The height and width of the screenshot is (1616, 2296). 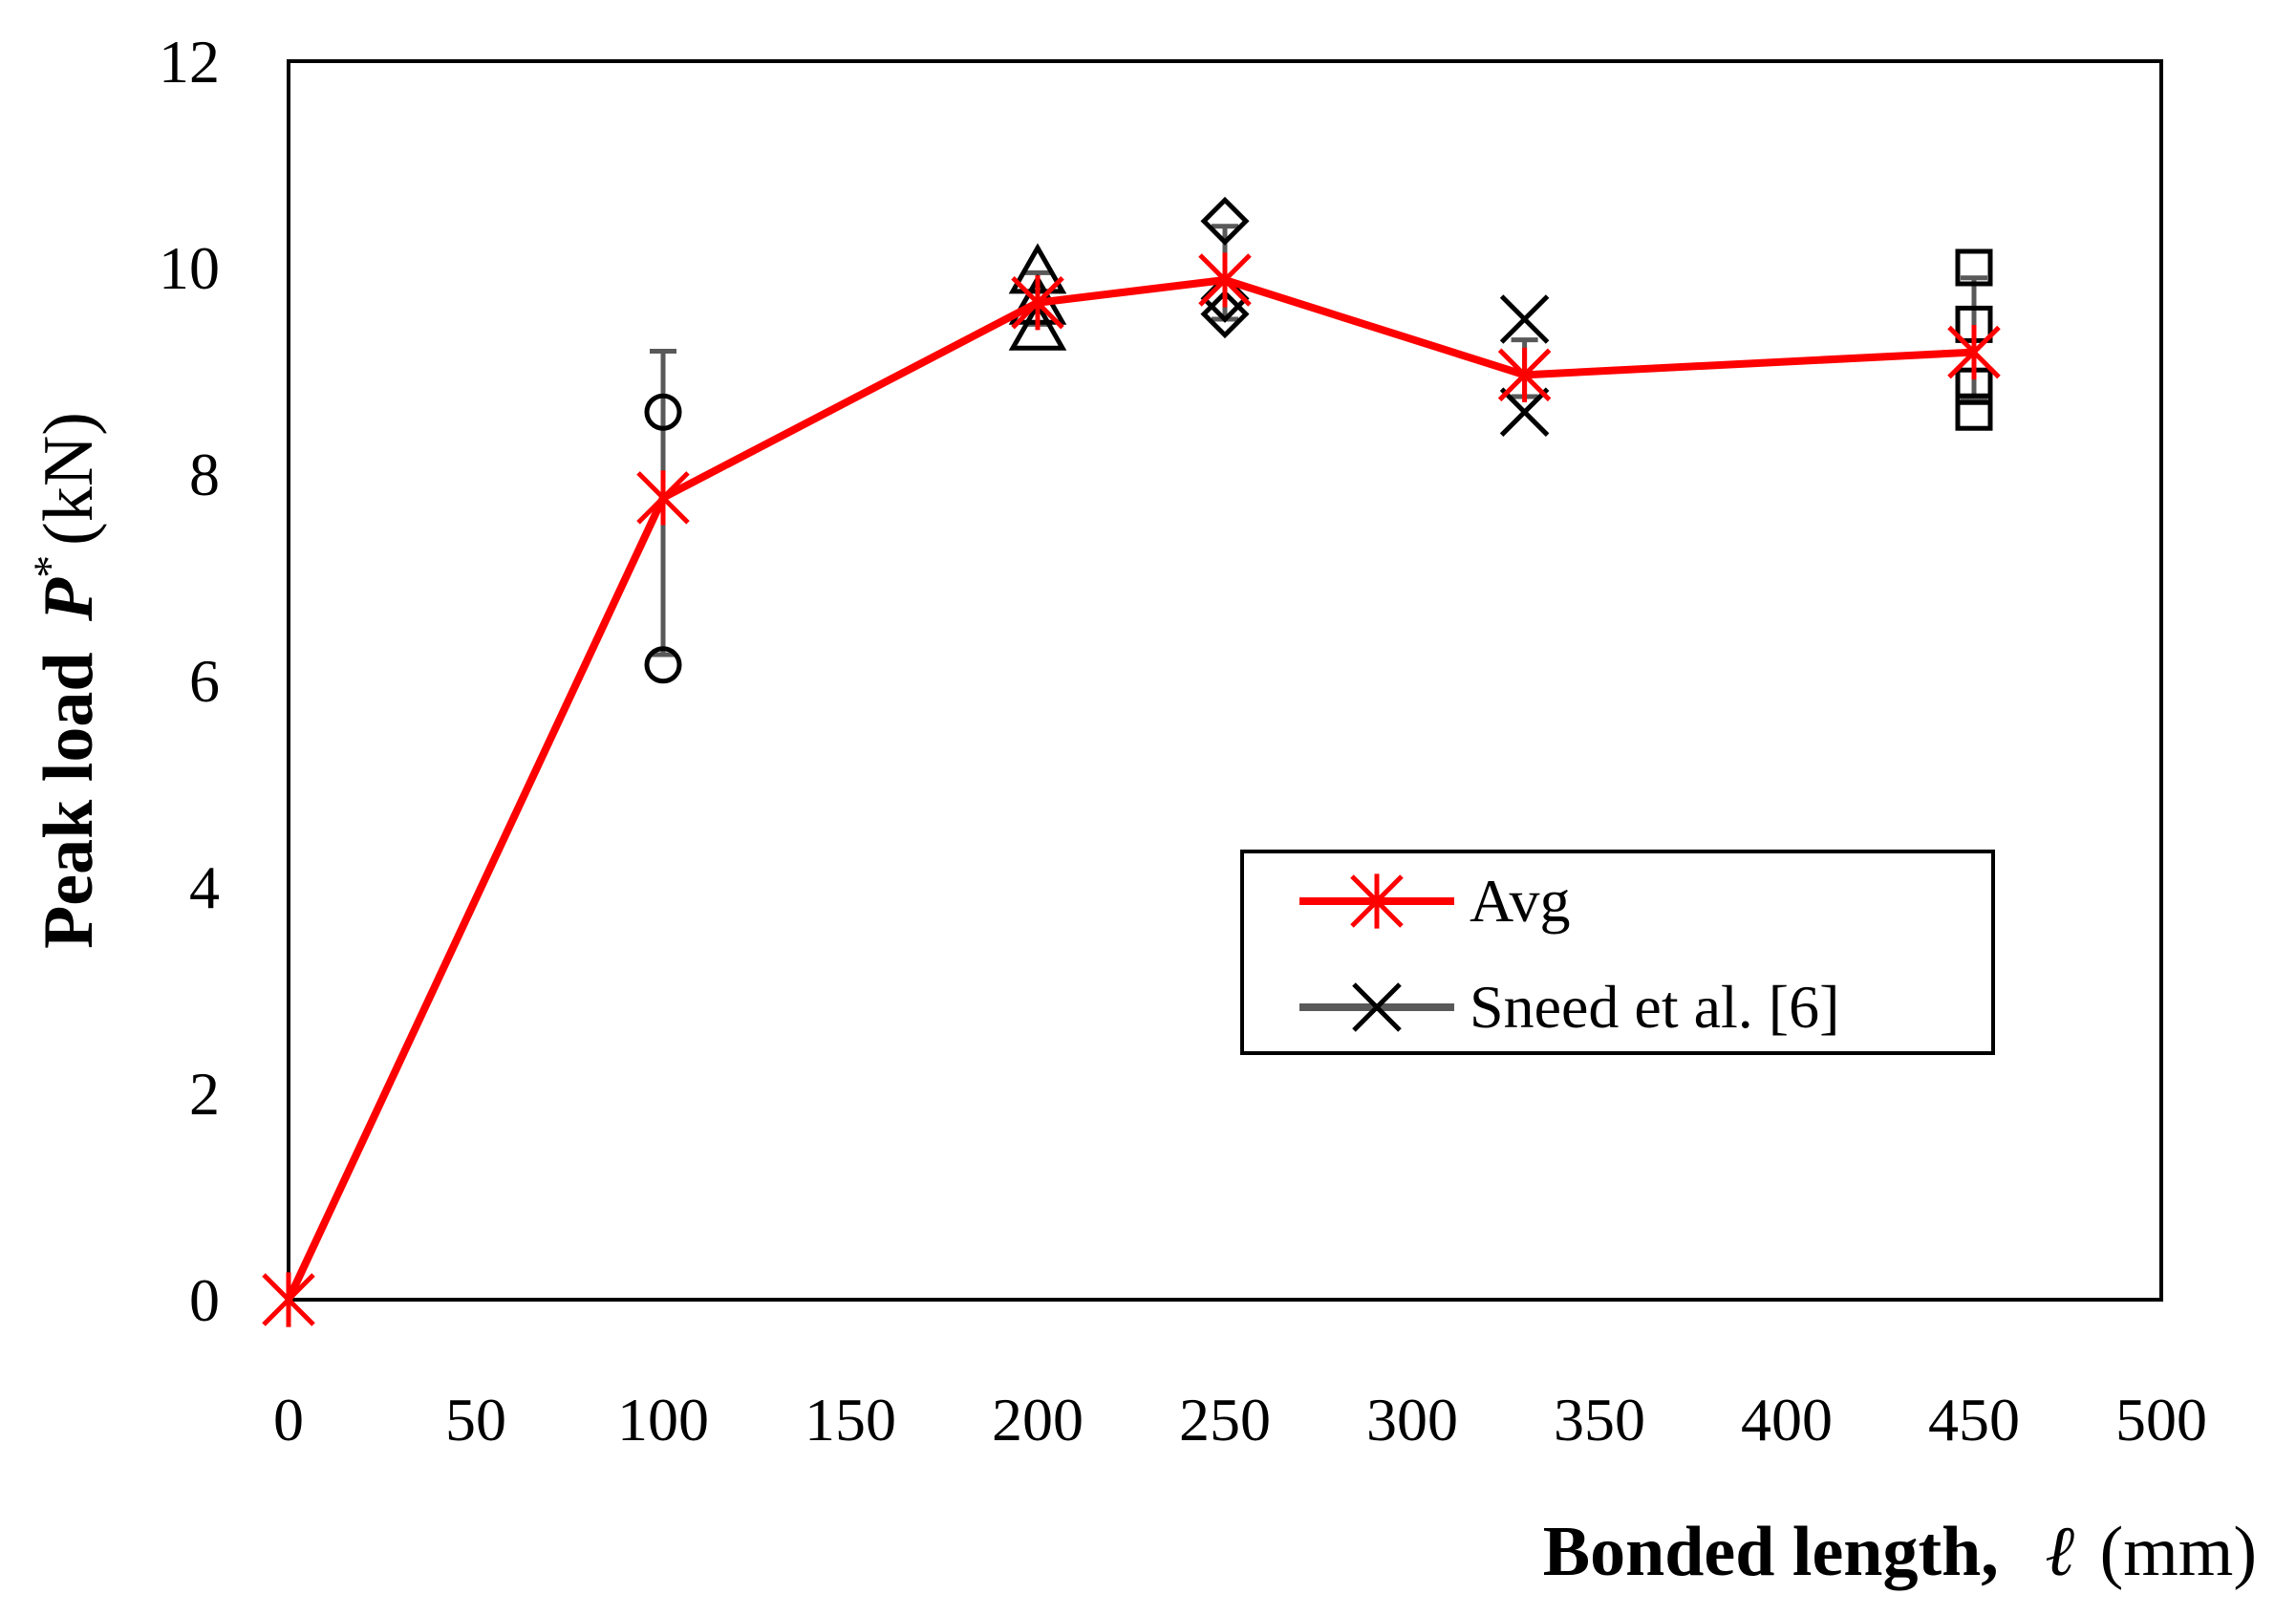 I want to click on y-tick-label: 4, so click(x=205, y=887).